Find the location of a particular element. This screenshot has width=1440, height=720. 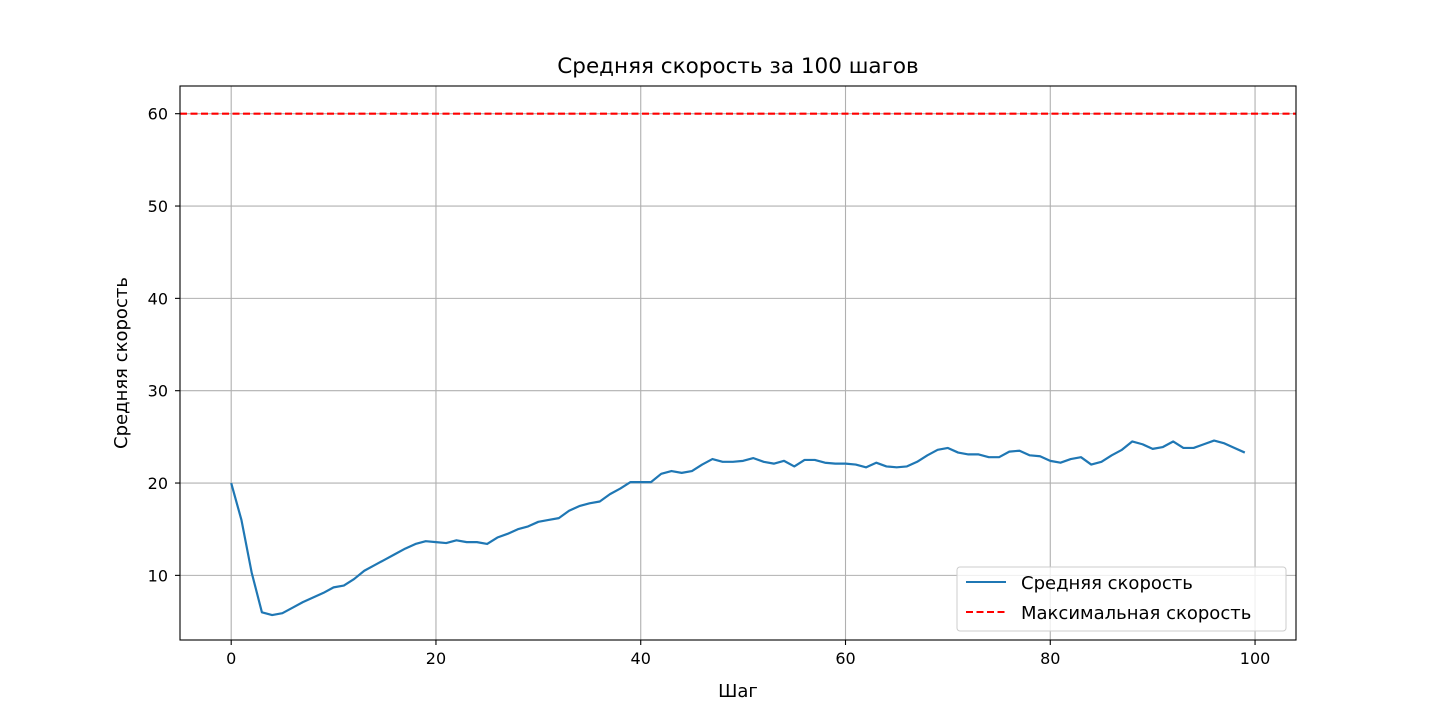

x-tick-label: 60 is located at coordinates (845, 658).